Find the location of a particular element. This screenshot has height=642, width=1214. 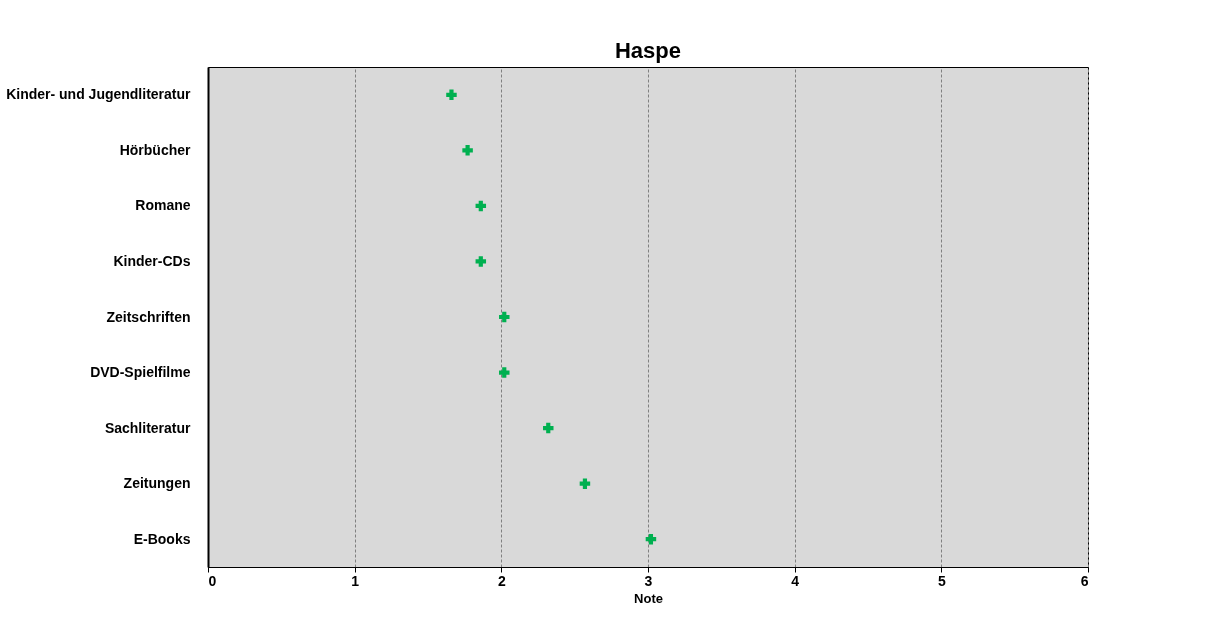

y-tick-label: DVD-Spielfilme is located at coordinates (140, 372).